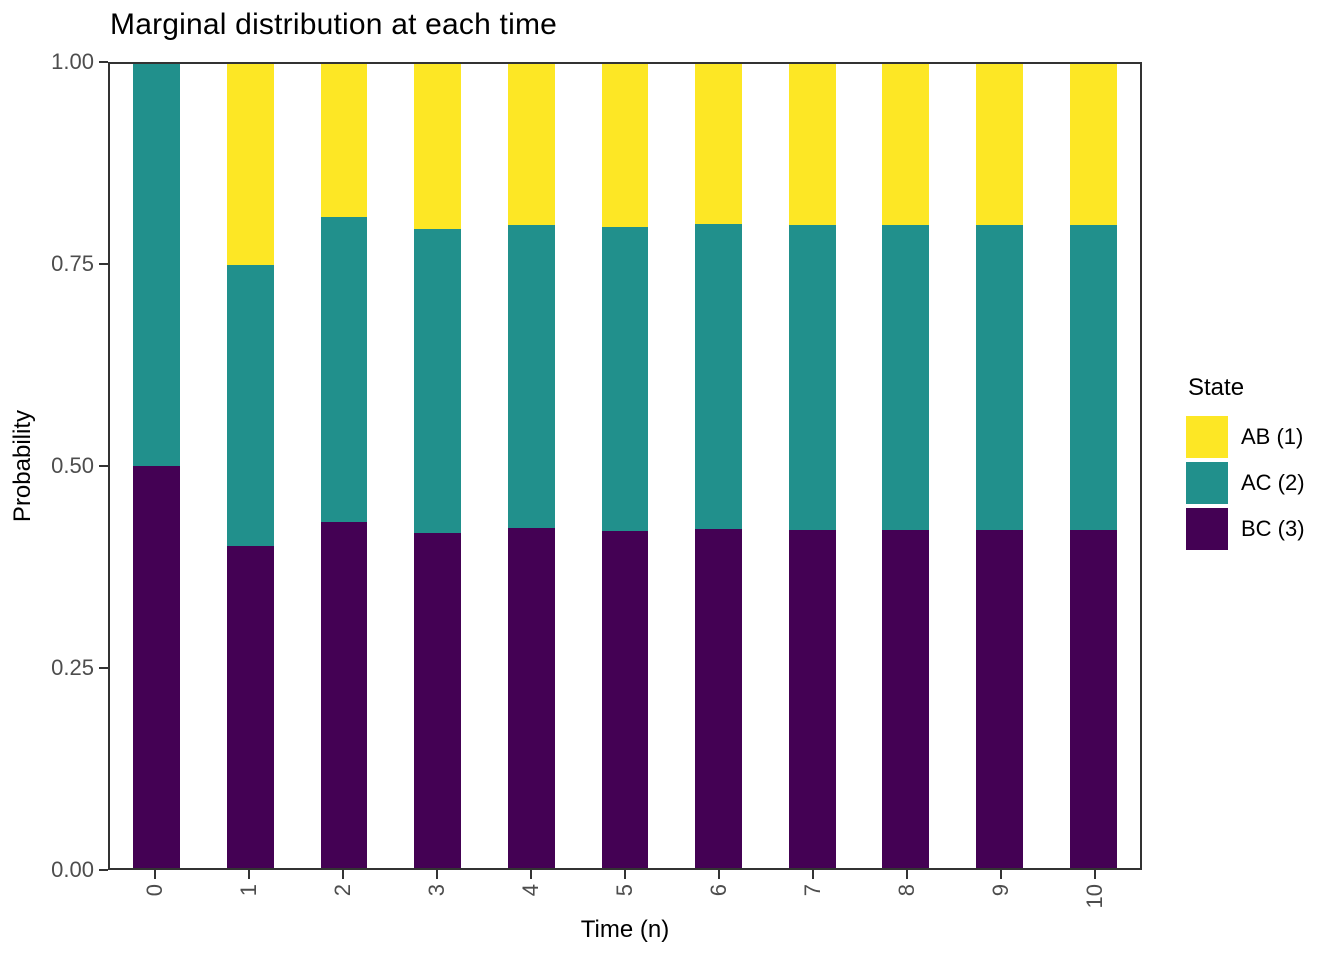  What do you see at coordinates (438, 380) in the screenshot?
I see `bar-segment-ac-t3` at bounding box center [438, 380].